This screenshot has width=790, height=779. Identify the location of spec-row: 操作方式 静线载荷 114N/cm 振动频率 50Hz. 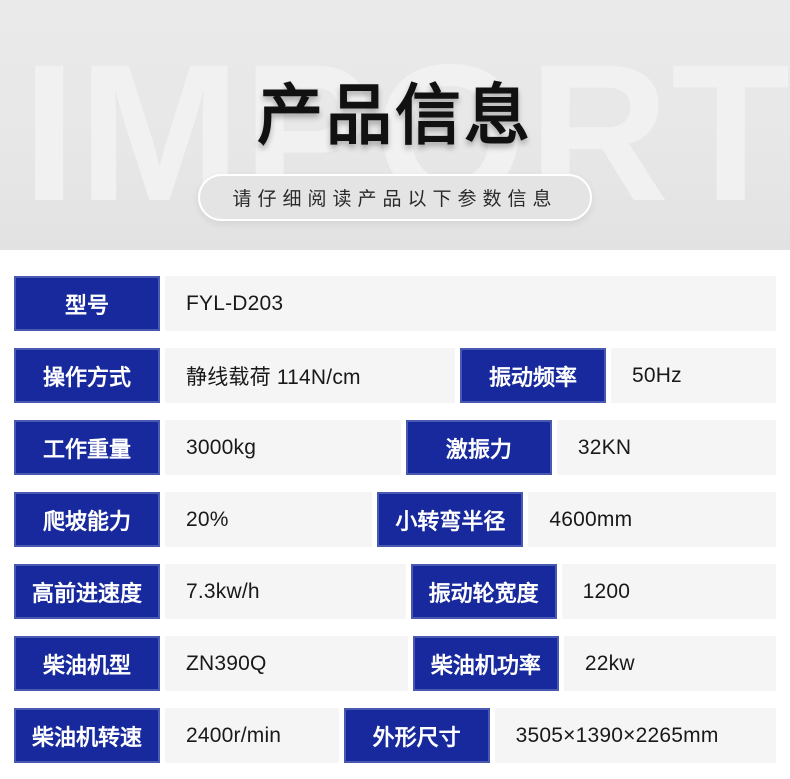
(395, 375).